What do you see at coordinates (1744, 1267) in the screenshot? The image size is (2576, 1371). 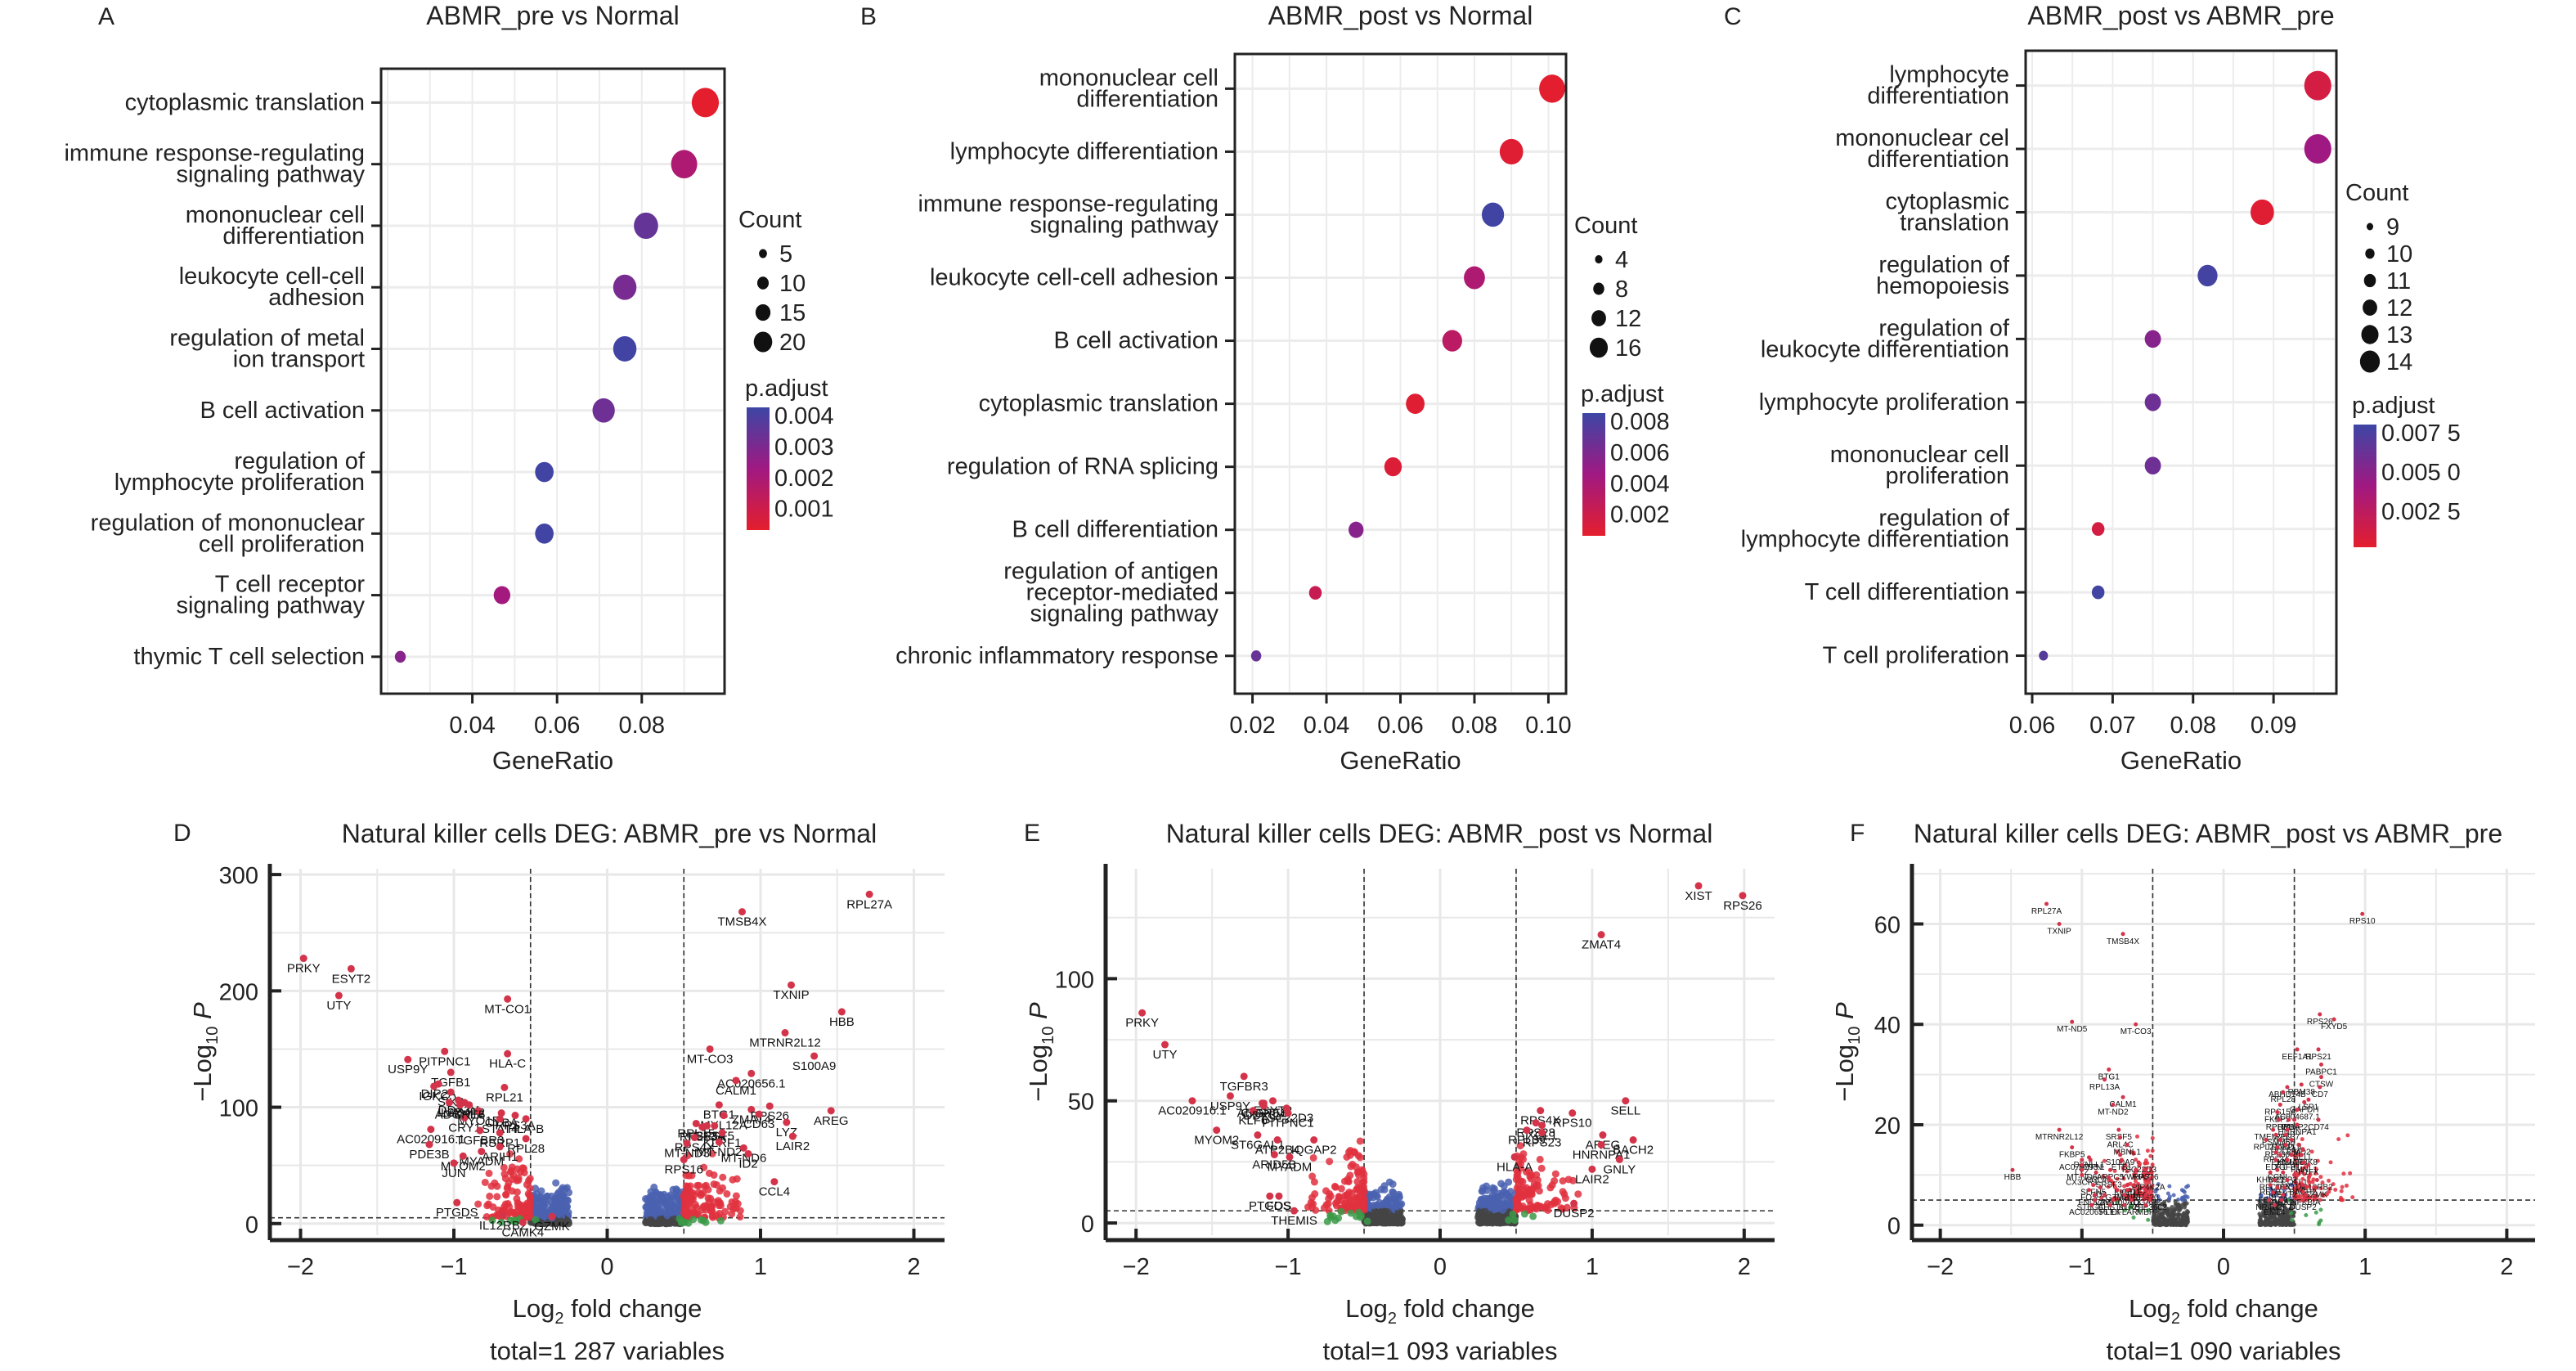 I see `x-tick-label: 2` at bounding box center [1744, 1267].